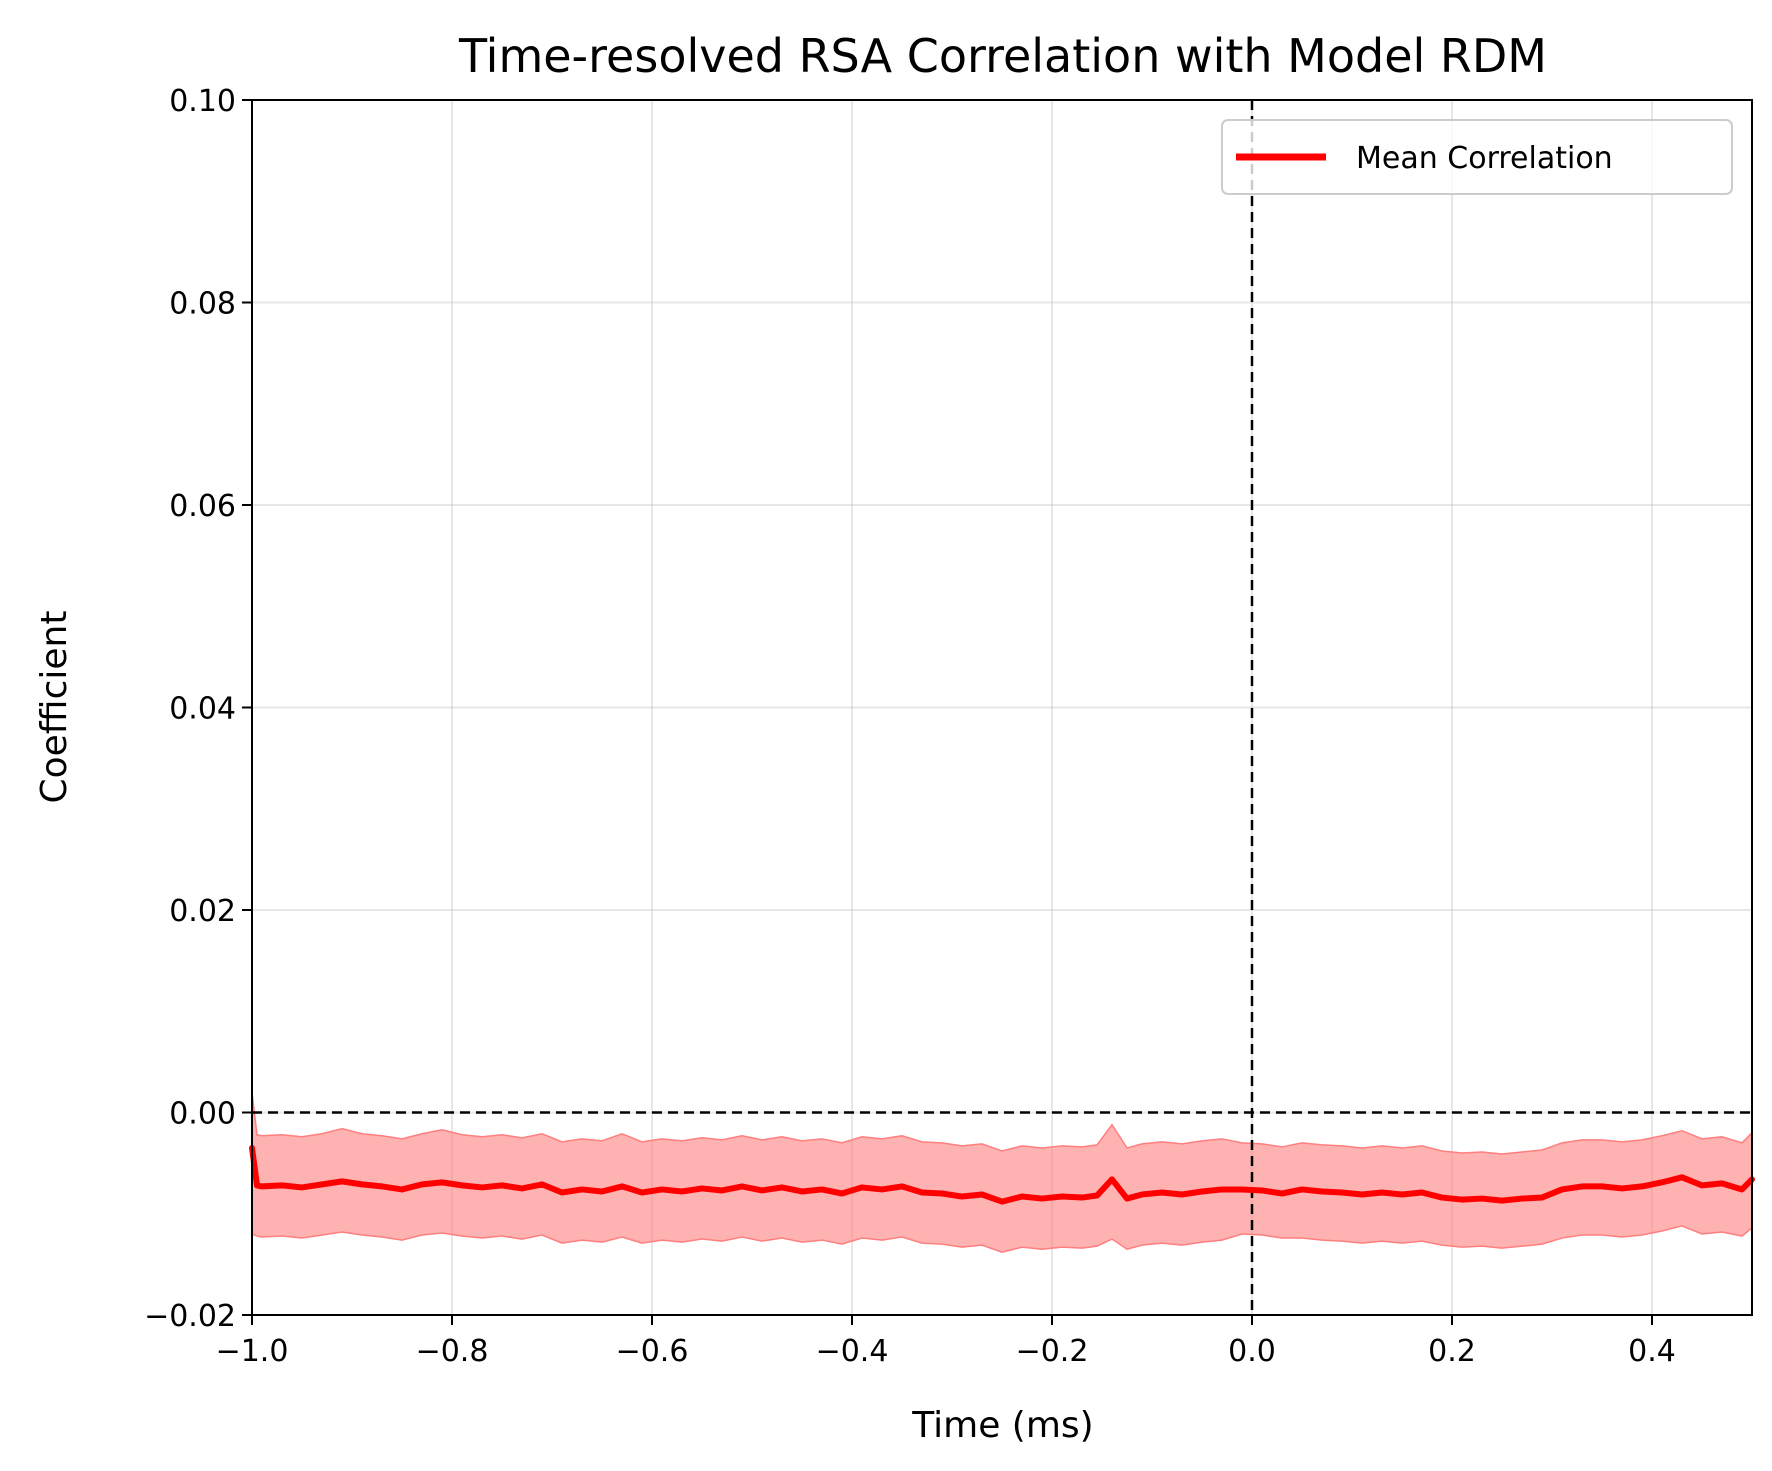 The height and width of the screenshot is (1471, 1772). I want to click on x-tick-label: −0.4, so click(852, 1351).